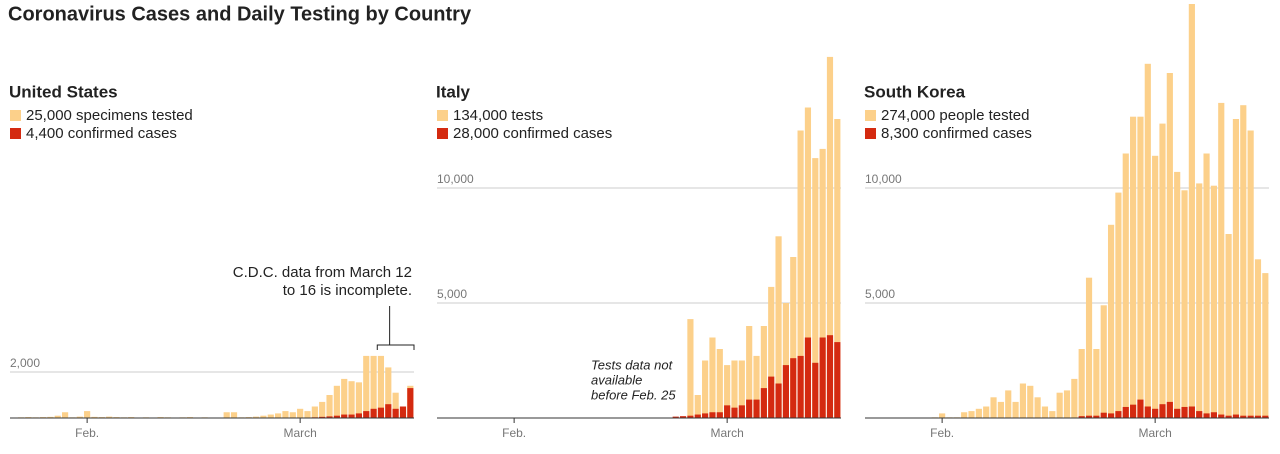  I want to click on y-tick-label: 10,000, so click(455, 179).